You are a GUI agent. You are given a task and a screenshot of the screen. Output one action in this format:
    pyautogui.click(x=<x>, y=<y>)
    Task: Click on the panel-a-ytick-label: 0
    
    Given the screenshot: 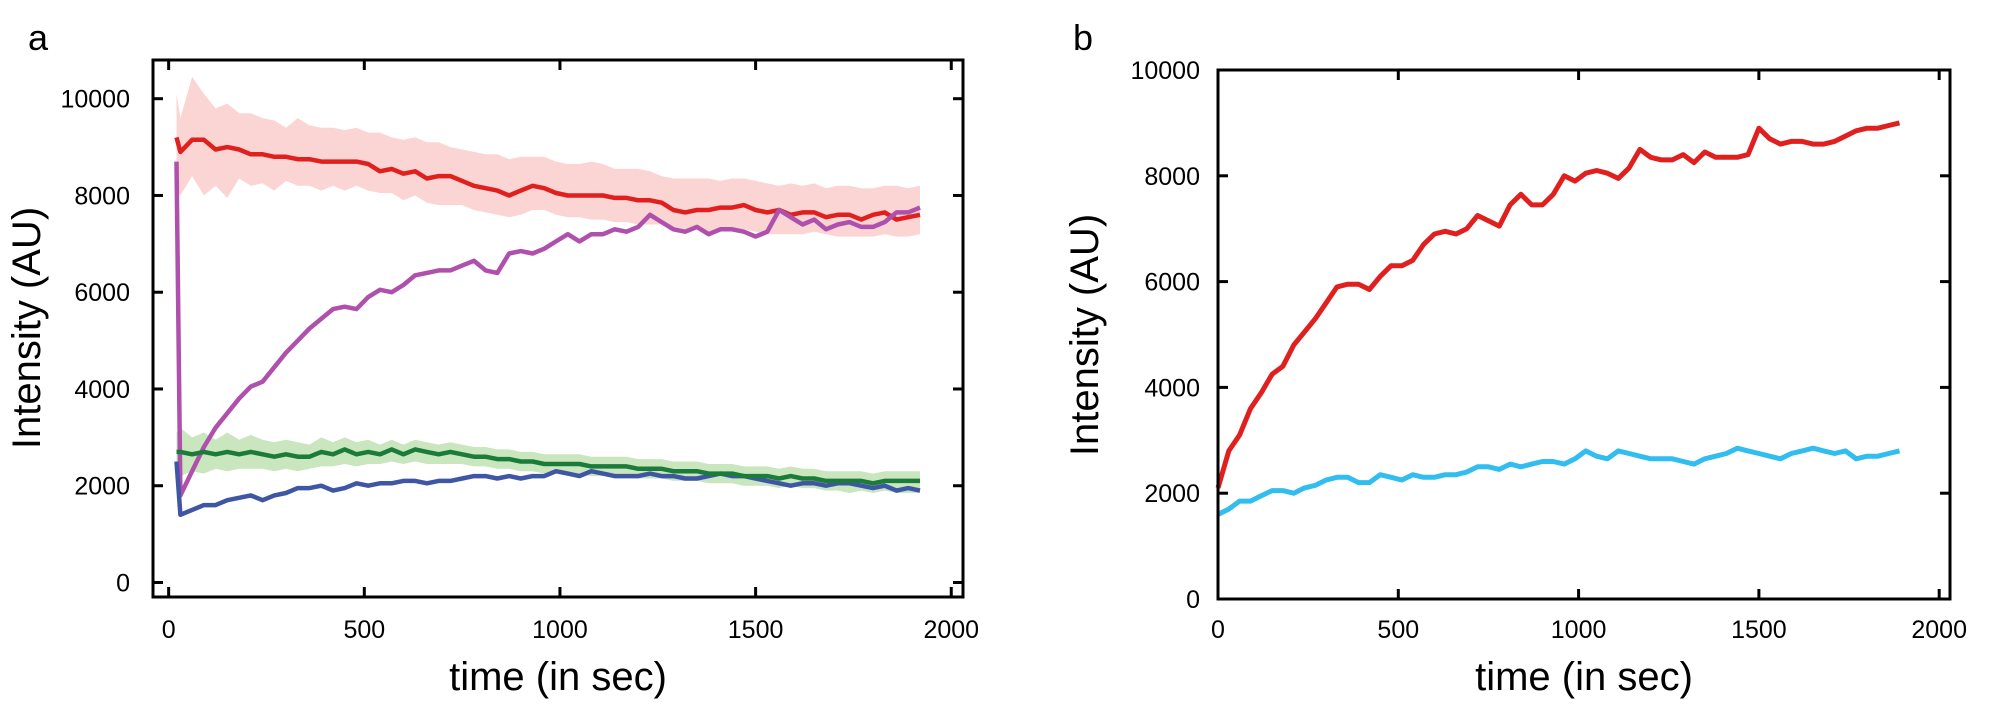 What is the action you would take?
    pyautogui.click(x=123, y=583)
    